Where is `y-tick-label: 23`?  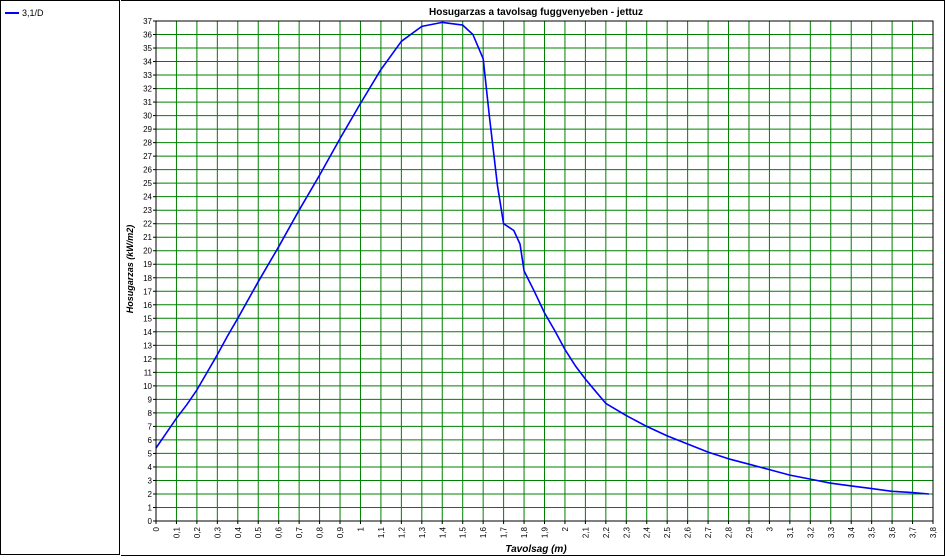 y-tick-label: 23 is located at coordinates (147, 210).